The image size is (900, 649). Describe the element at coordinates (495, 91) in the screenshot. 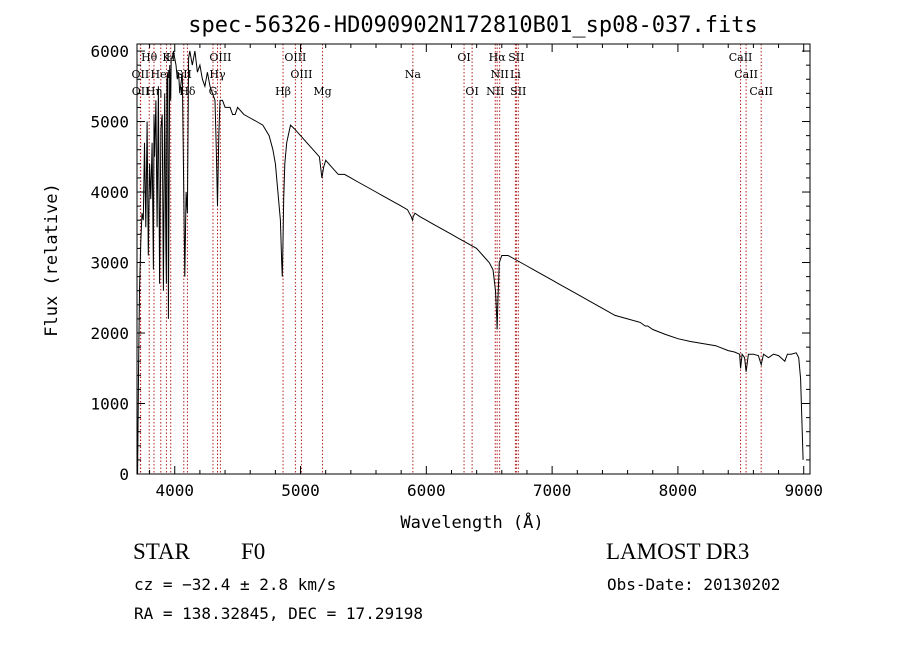

I see `line-label-25: NII` at that location.